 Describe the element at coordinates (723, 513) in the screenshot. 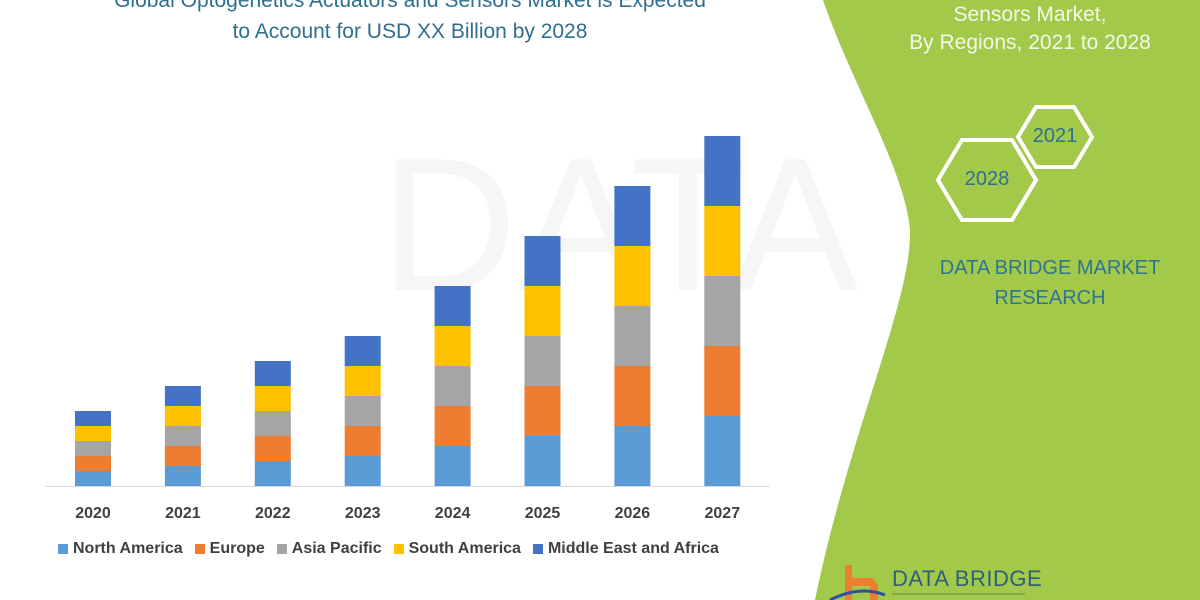

I see `x-tick-label: 2027` at that location.